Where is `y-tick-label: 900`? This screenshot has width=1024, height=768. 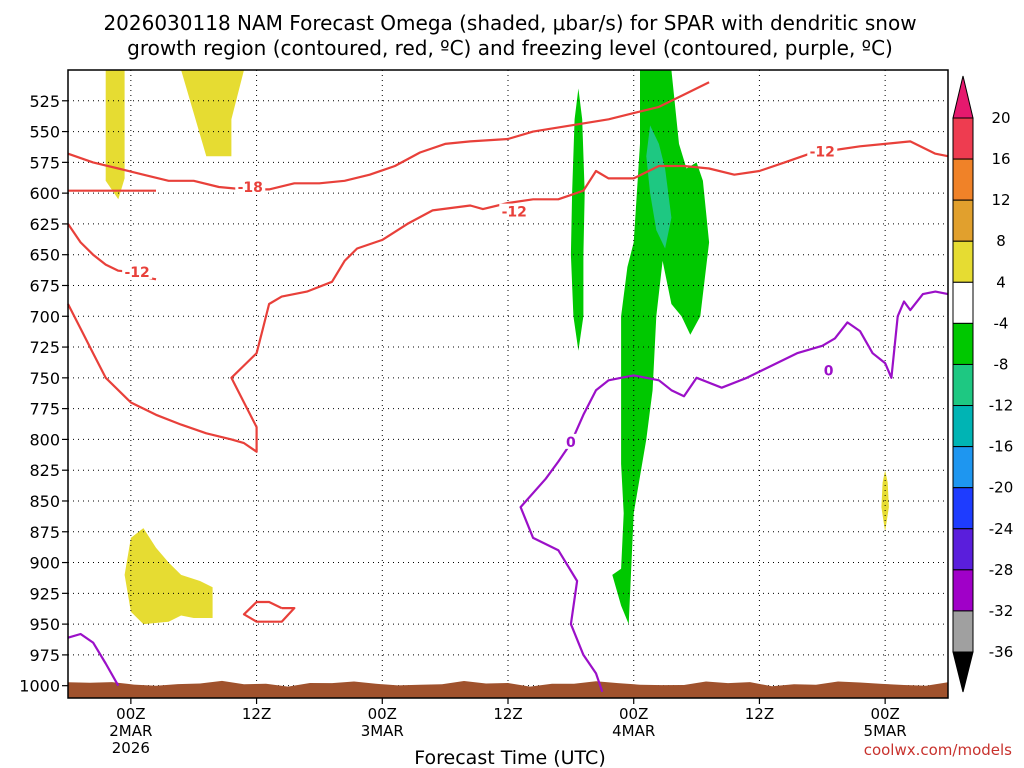
y-tick-label: 900 is located at coordinates (44, 563).